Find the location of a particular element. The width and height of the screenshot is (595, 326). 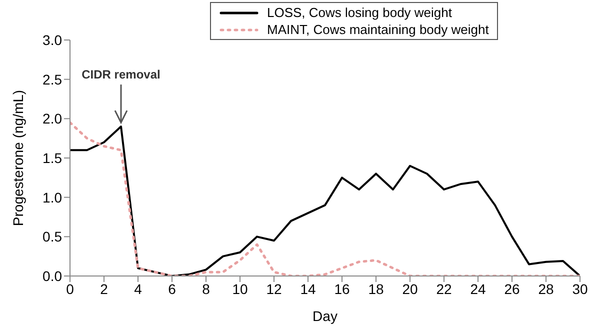

x-tick-label: 20 is located at coordinates (410, 288).